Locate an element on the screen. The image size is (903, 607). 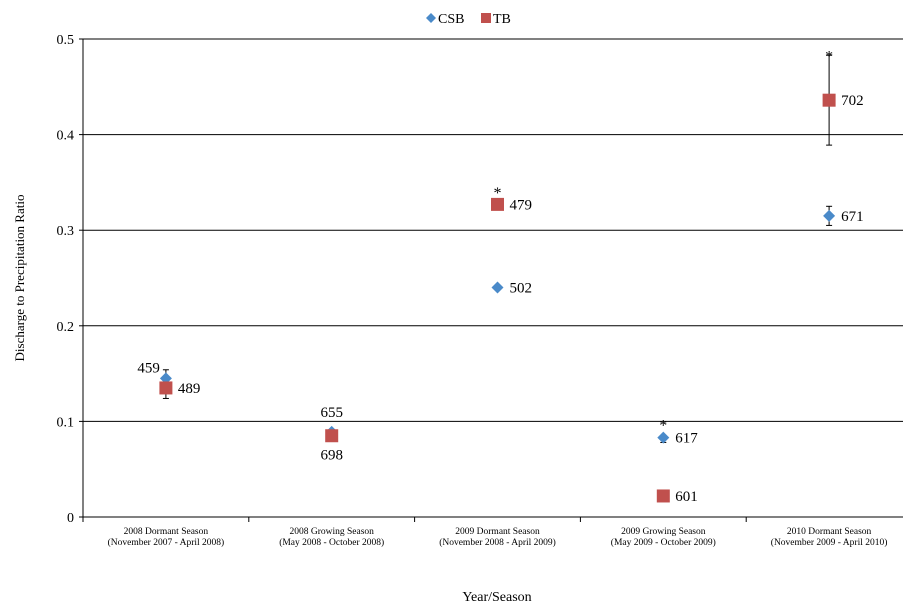
legend: CSB TB is located at coordinates (468, 19).